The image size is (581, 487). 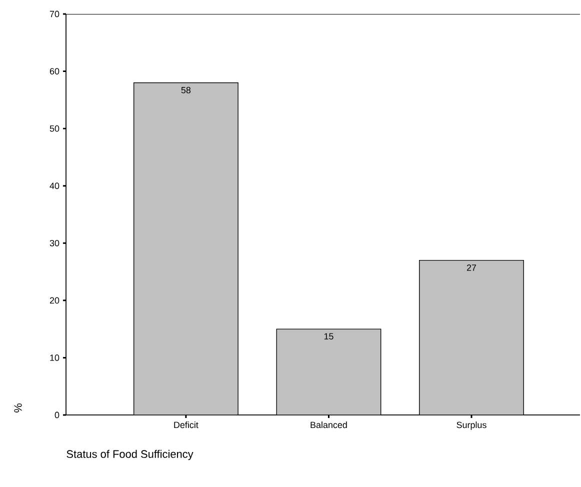 I want to click on data-label: 27, so click(x=471, y=267).